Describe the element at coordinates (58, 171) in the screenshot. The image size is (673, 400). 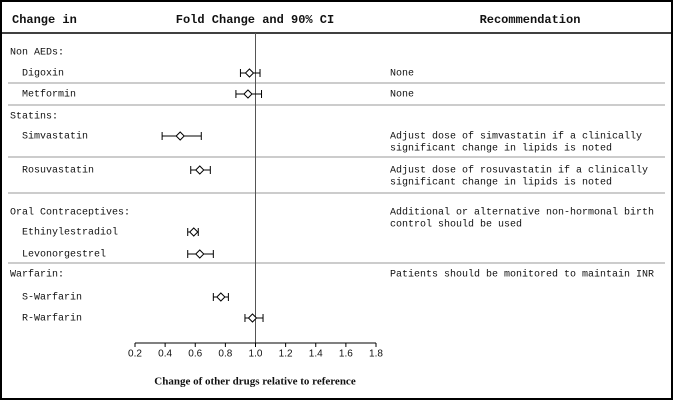
I see `row-label: Rosuvastatin` at that location.